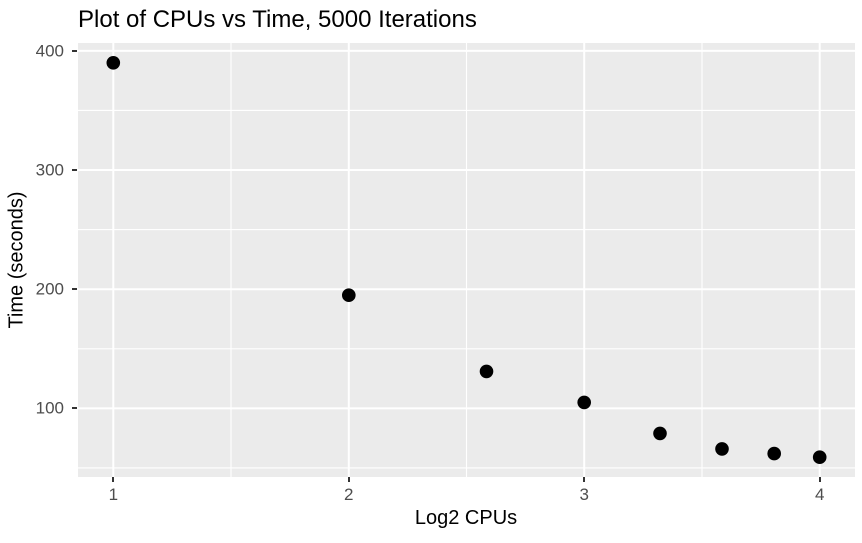  What do you see at coordinates (584, 494) in the screenshot?
I see `x-tick-label: 3` at bounding box center [584, 494].